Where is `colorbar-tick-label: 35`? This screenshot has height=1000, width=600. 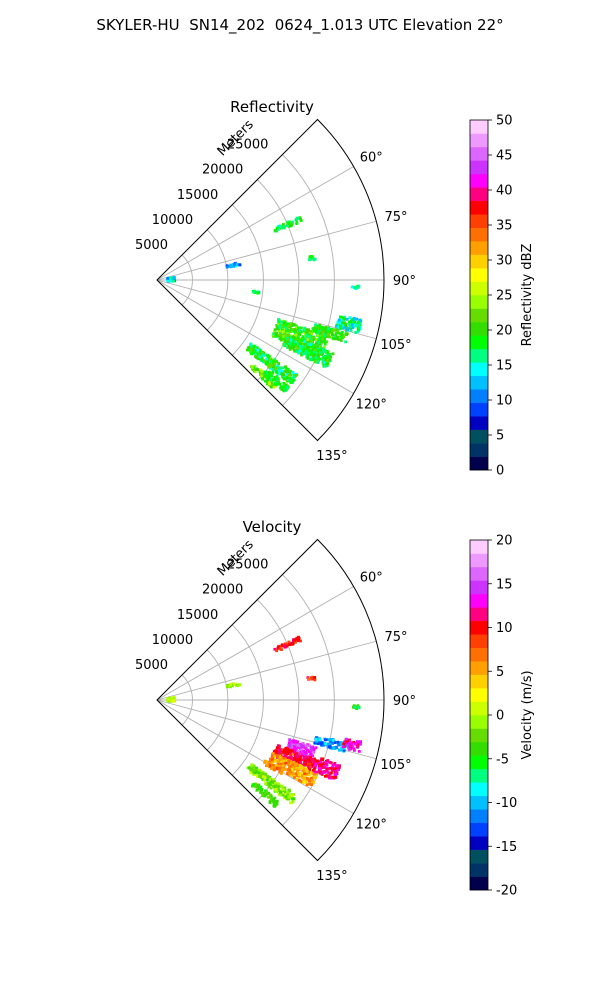 colorbar-tick-label: 35 is located at coordinates (504, 226).